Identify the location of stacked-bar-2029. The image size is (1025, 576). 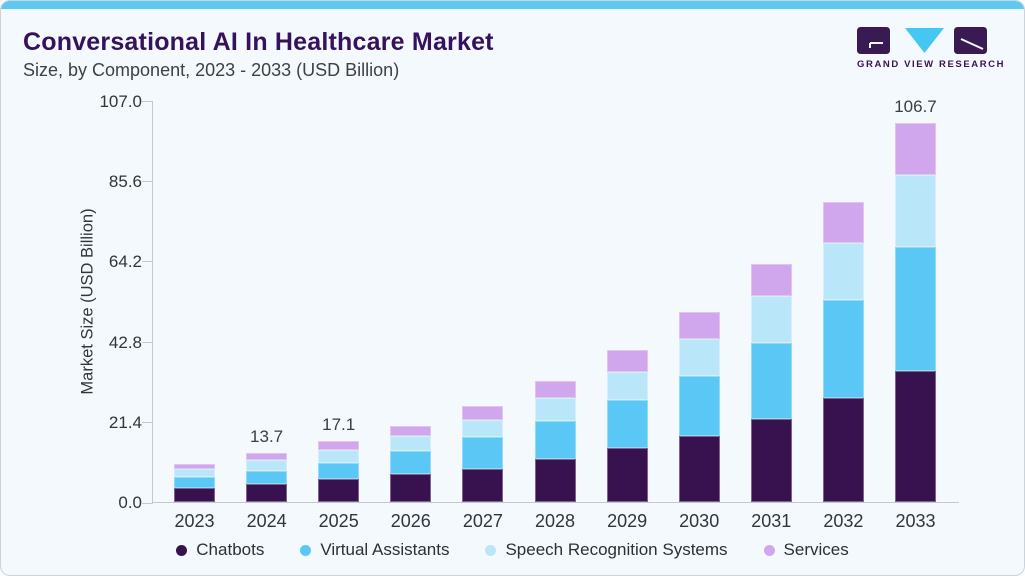
(627, 426).